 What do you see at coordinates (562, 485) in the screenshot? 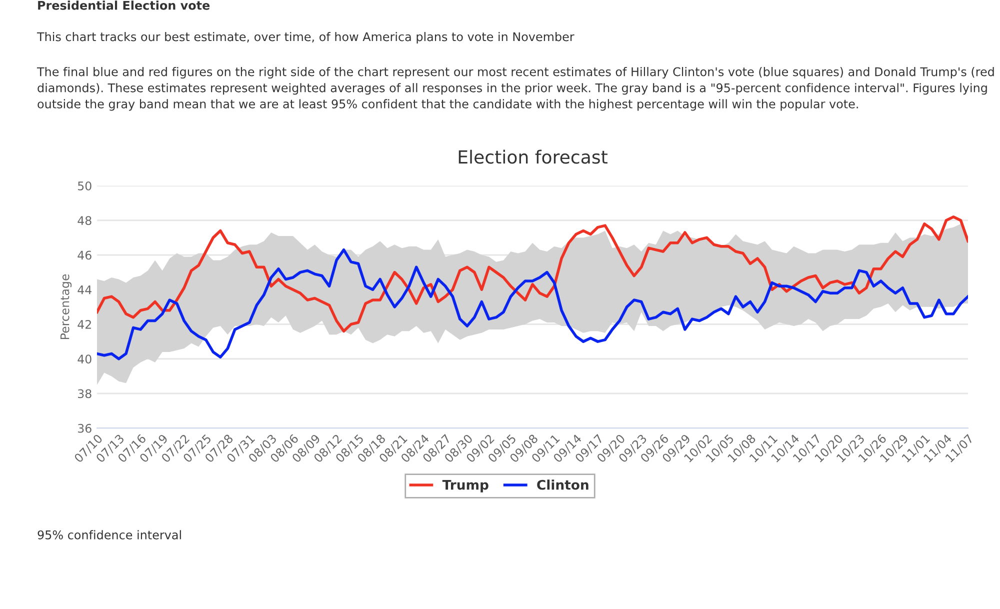
I see `legend-label: Clinton` at bounding box center [562, 485].